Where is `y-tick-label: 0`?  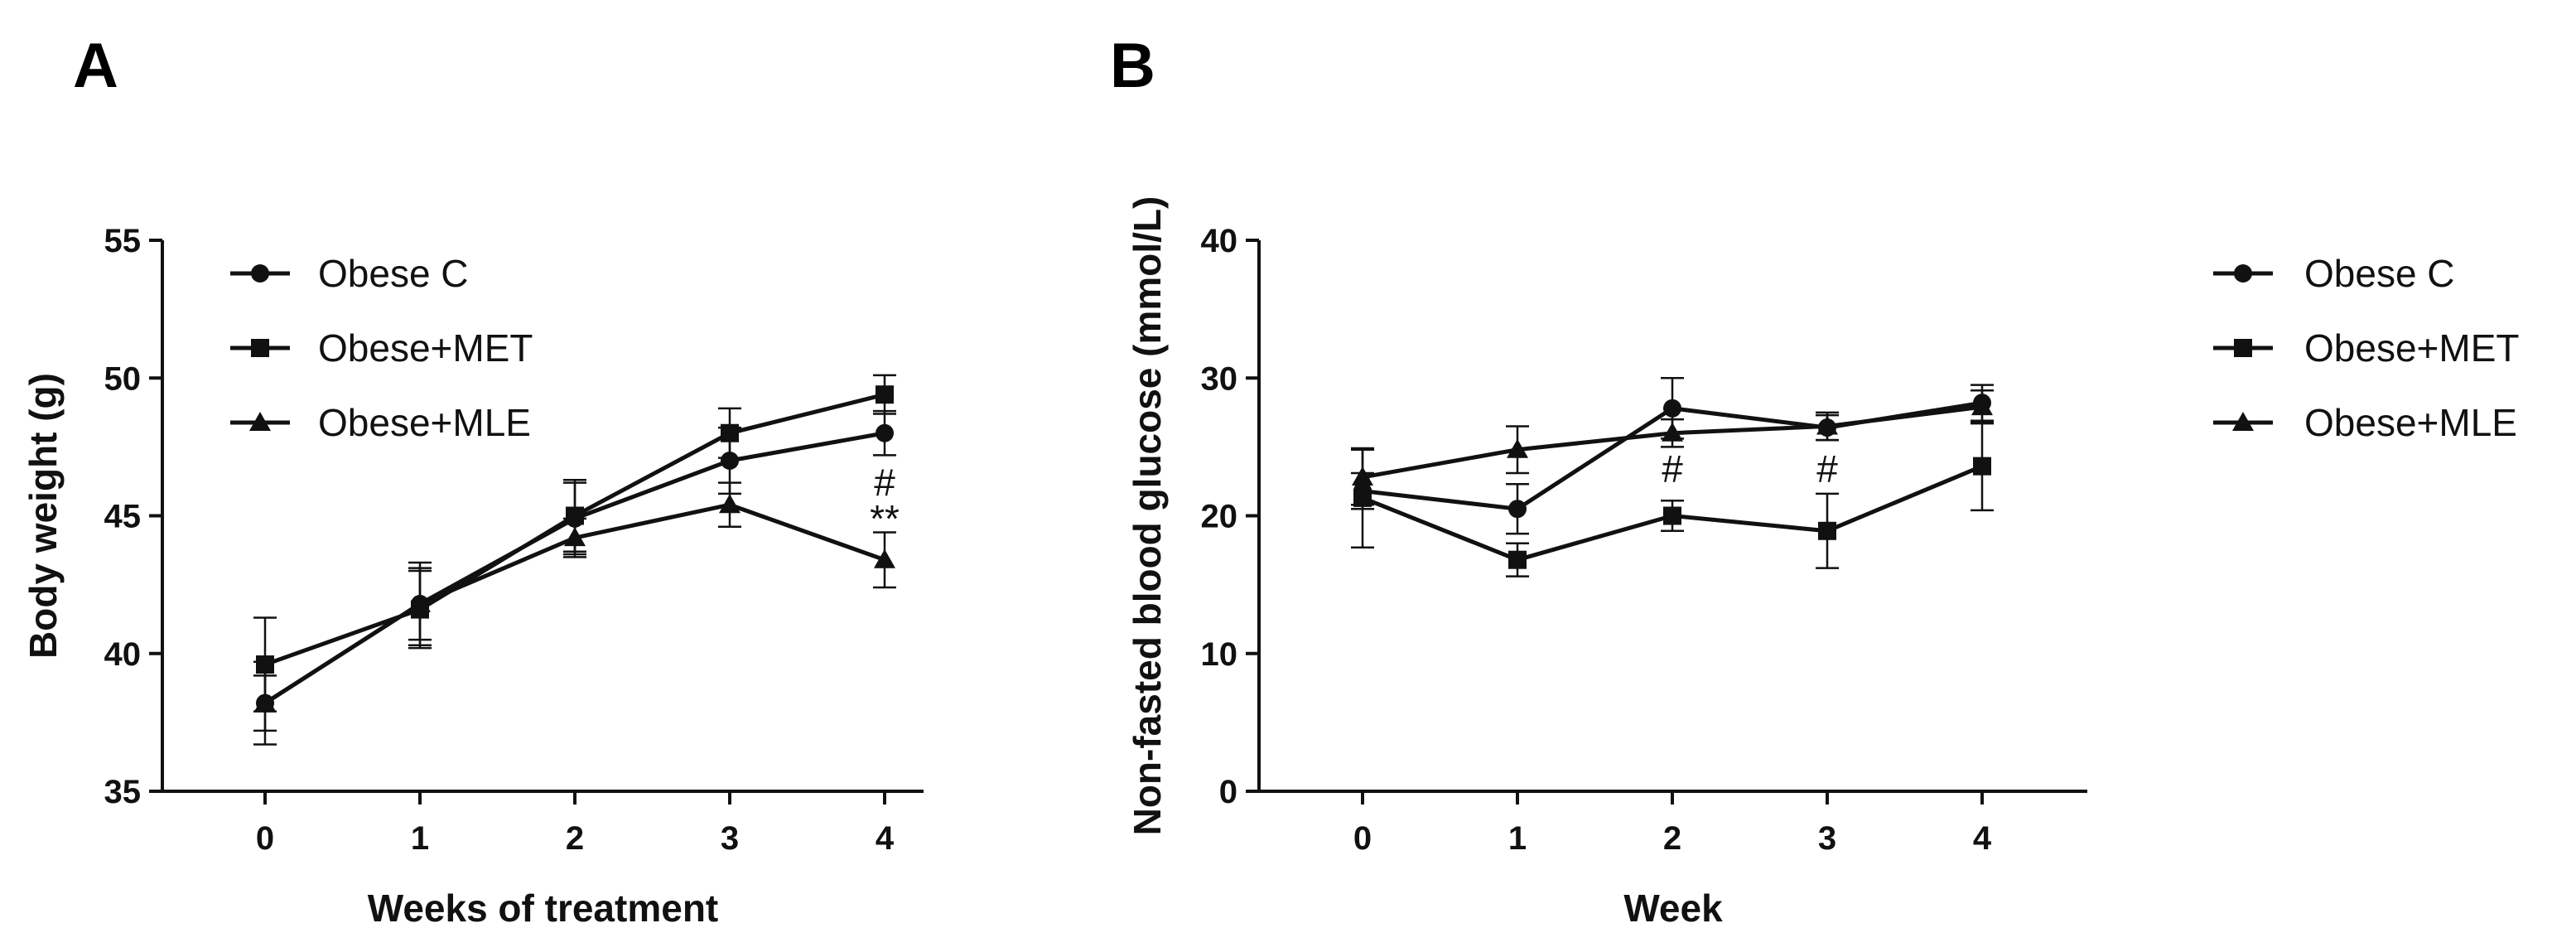
y-tick-label: 0 is located at coordinates (1228, 792).